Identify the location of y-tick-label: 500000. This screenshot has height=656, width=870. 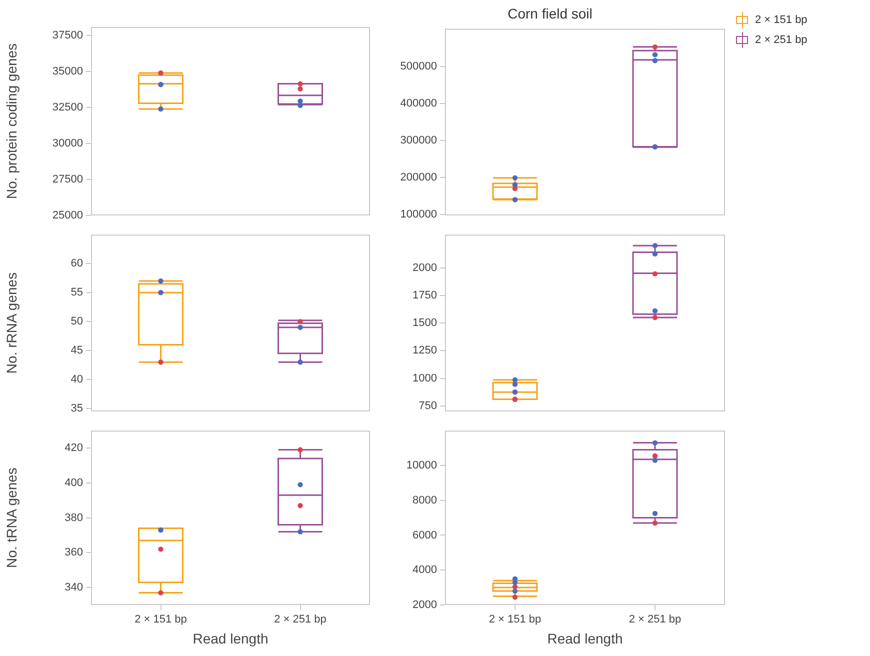
(418, 66).